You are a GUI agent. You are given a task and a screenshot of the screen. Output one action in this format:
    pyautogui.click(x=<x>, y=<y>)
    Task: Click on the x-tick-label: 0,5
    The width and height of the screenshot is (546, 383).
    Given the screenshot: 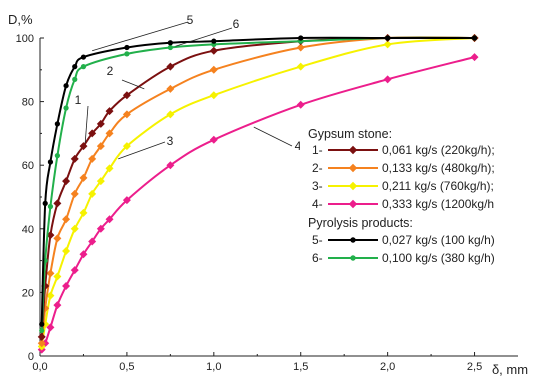 What is the action you would take?
    pyautogui.click(x=126, y=367)
    